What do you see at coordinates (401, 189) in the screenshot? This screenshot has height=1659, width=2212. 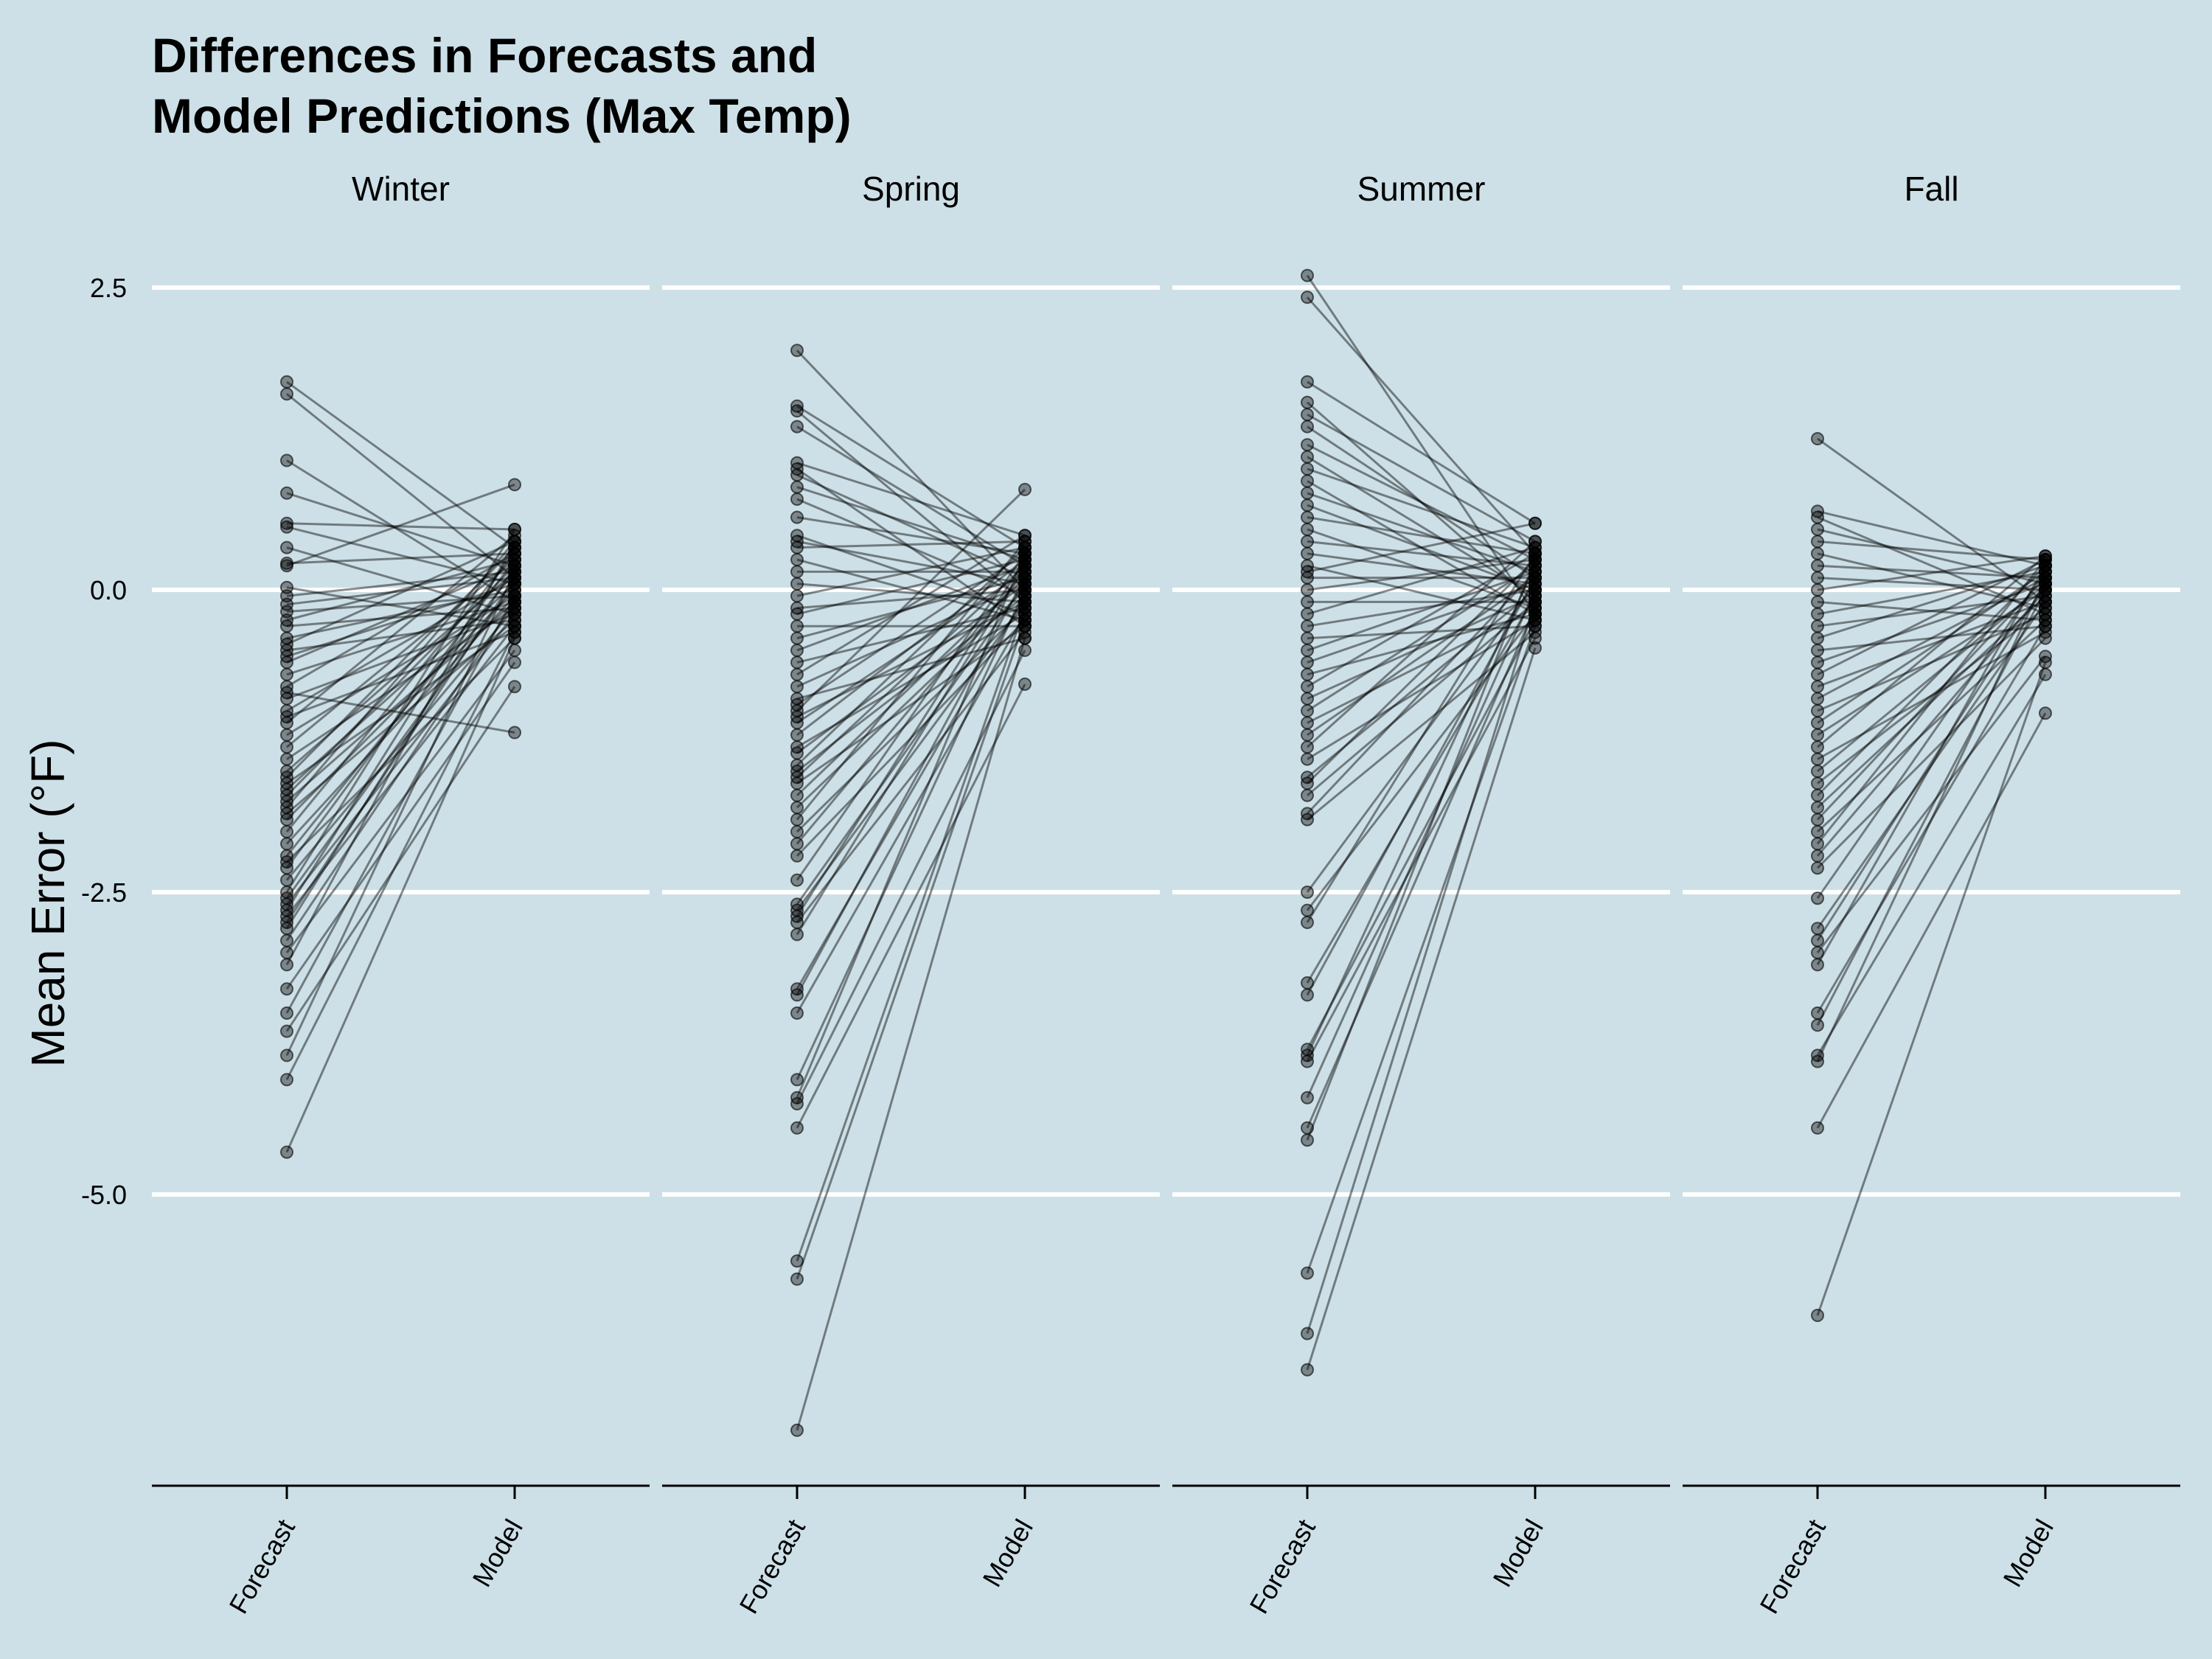 I see `facet-label: Winter` at bounding box center [401, 189].